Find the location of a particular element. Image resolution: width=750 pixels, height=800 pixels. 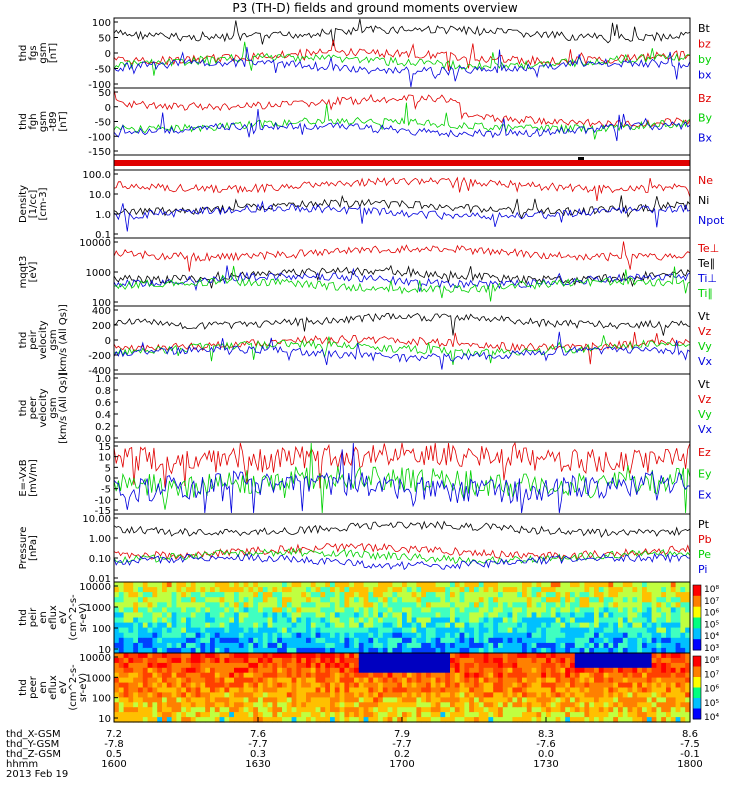

y-tick-label: 15 is located at coordinates (104, 447).